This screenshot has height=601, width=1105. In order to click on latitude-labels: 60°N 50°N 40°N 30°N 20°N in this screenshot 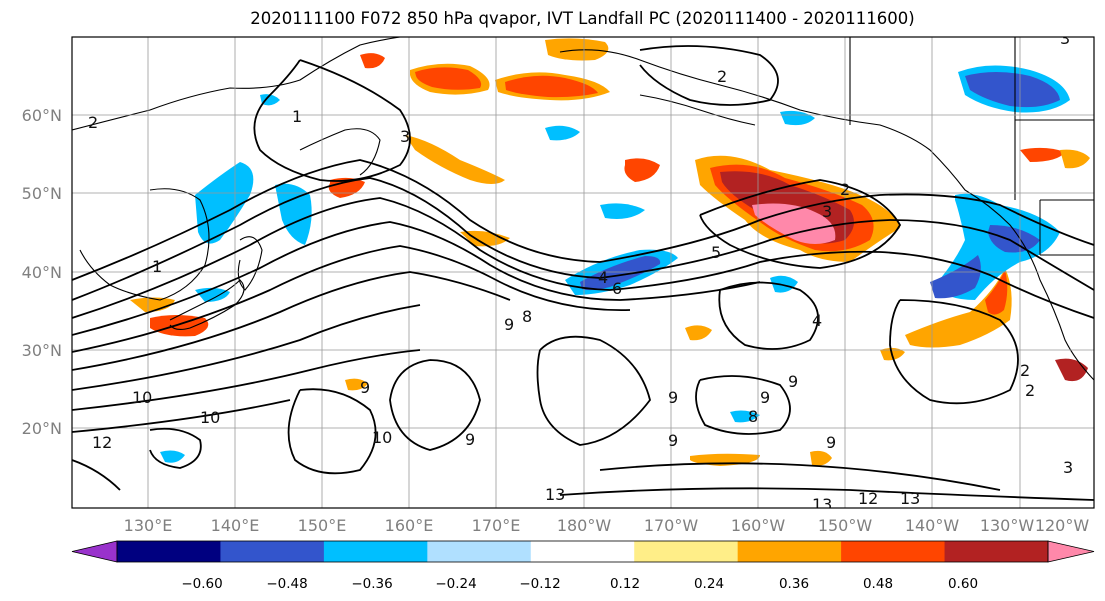, I will do `click(42, 272)`.